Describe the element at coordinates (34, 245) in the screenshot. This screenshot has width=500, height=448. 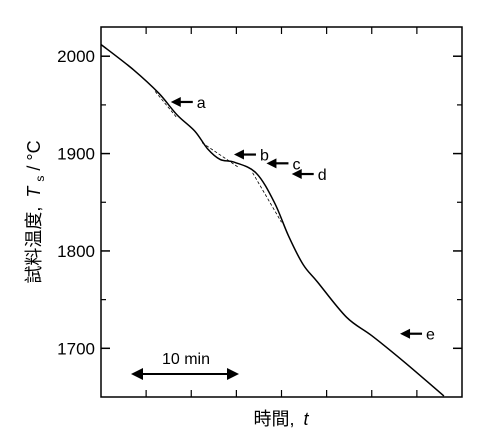
I see `y-axis-label-text: 試料温度,` at that location.